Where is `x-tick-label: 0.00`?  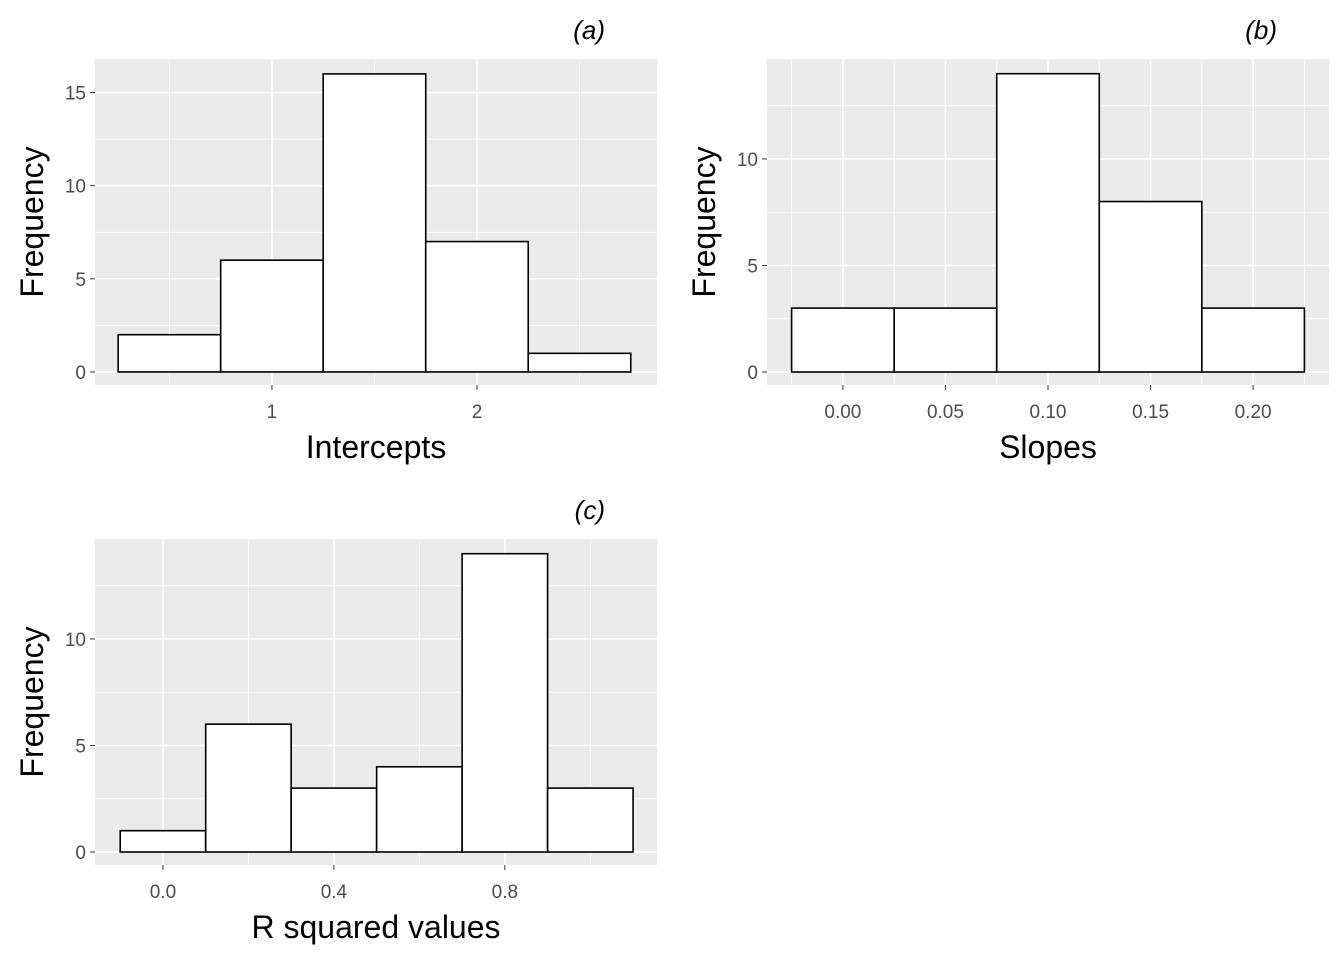
x-tick-label: 0.00 is located at coordinates (842, 412).